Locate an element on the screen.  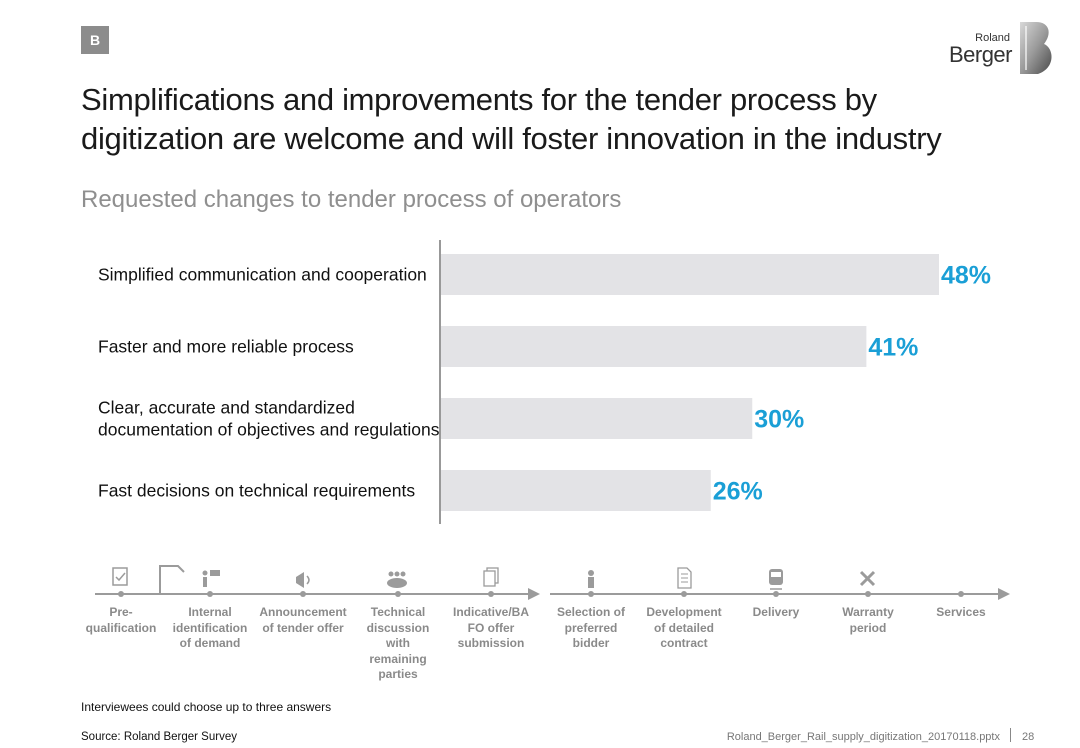
process-step-label: Warranty period is located at coordinates (868, 620).